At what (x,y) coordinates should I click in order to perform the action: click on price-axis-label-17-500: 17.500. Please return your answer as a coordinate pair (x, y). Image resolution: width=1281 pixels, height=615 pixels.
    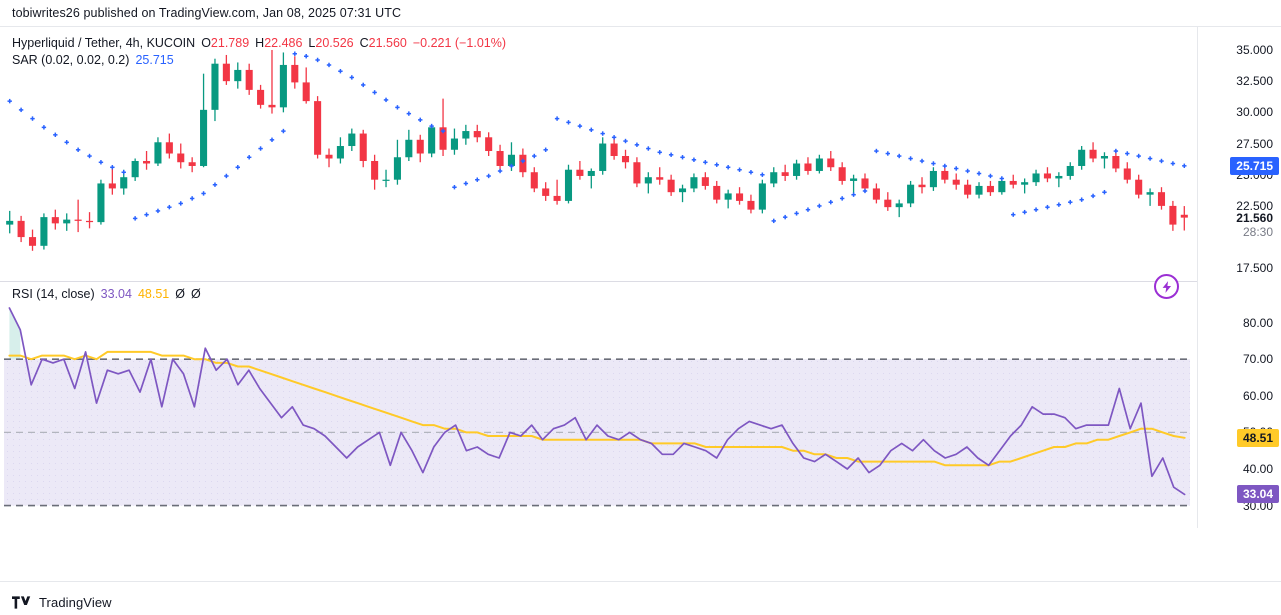
    Looking at the image, I should click on (1254, 268).